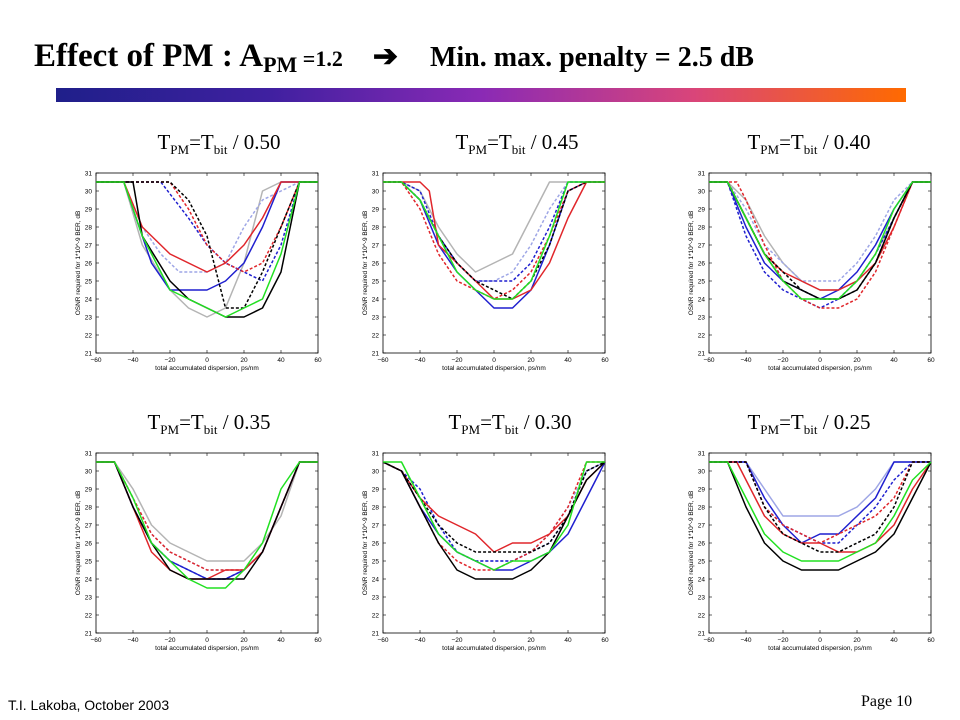 The width and height of the screenshot is (960, 720). Describe the element at coordinates (320, 58) in the screenshot. I see `slide-title-eq: =1.2` at that location.